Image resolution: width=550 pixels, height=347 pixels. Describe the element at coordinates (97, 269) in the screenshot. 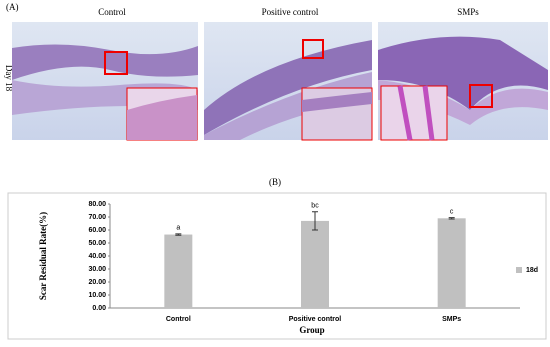

I see `y-tick-label: 30.00` at that location.